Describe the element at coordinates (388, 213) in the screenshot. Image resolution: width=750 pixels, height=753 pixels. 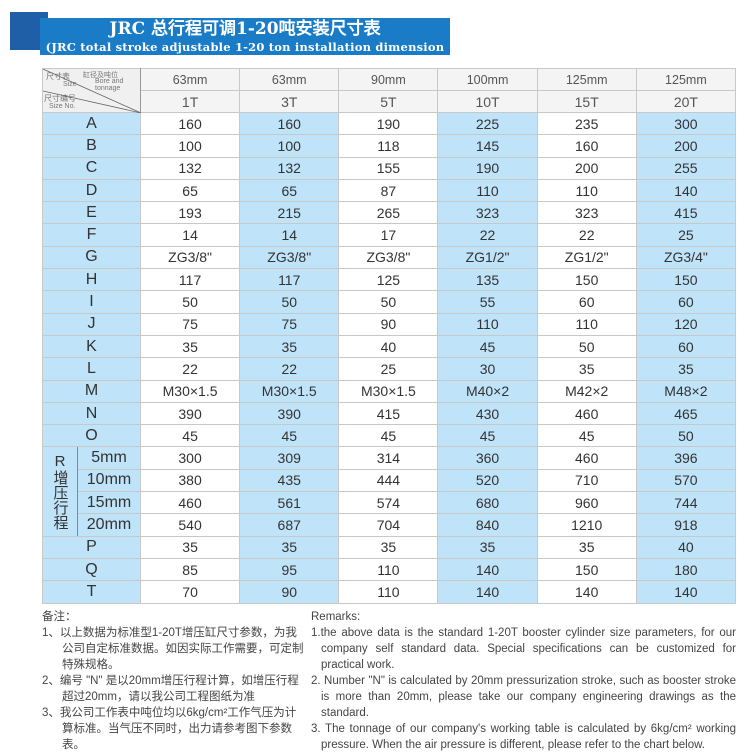
I see `value-cell: 265` at that location.